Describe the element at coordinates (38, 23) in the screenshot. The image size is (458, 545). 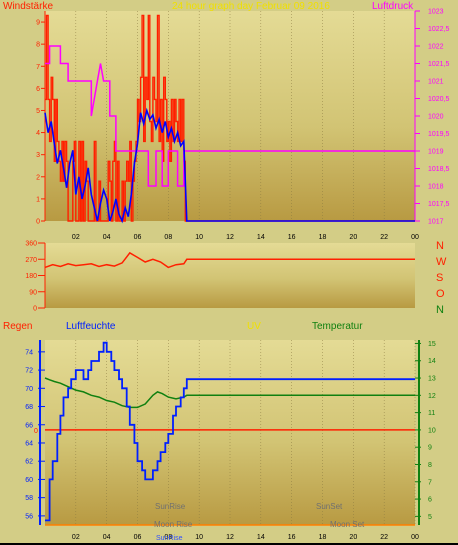
I see `wind-tick-label: 9` at that location.